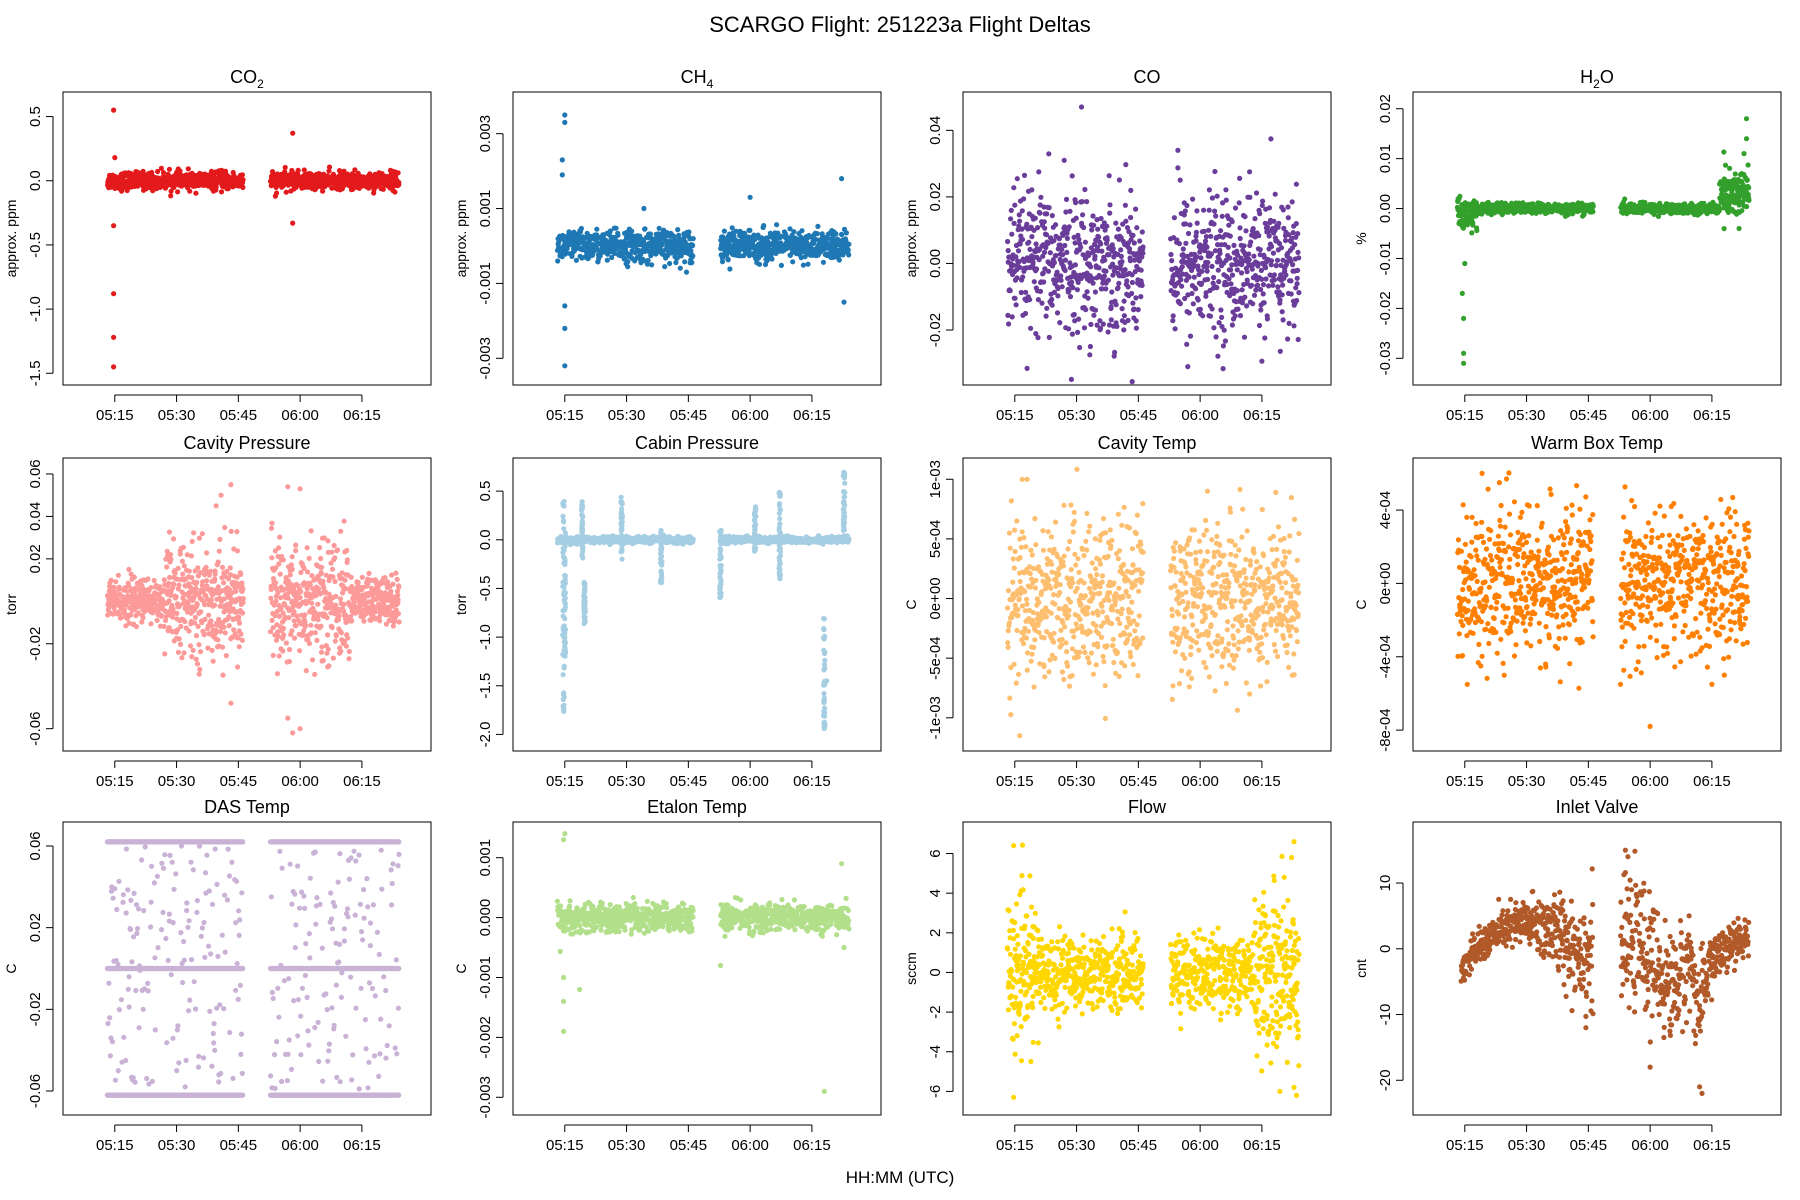 Image resolution: width=1800 pixels, height=1200 pixels. Describe the element at coordinates (750, 415) in the screenshot. I see `x-tick-label: 06:00` at that location.